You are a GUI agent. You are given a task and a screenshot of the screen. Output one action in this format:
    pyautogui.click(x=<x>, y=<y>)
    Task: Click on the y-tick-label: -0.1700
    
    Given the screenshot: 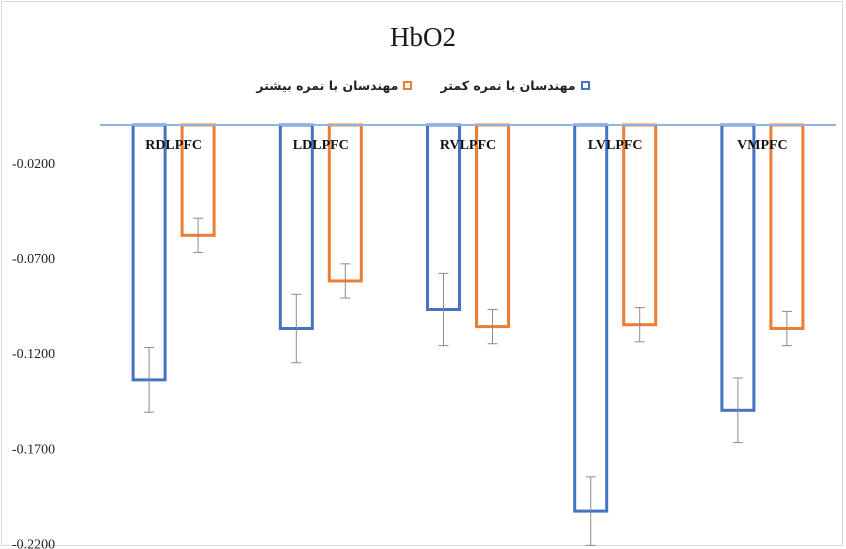 What is the action you would take?
    pyautogui.click(x=33, y=449)
    